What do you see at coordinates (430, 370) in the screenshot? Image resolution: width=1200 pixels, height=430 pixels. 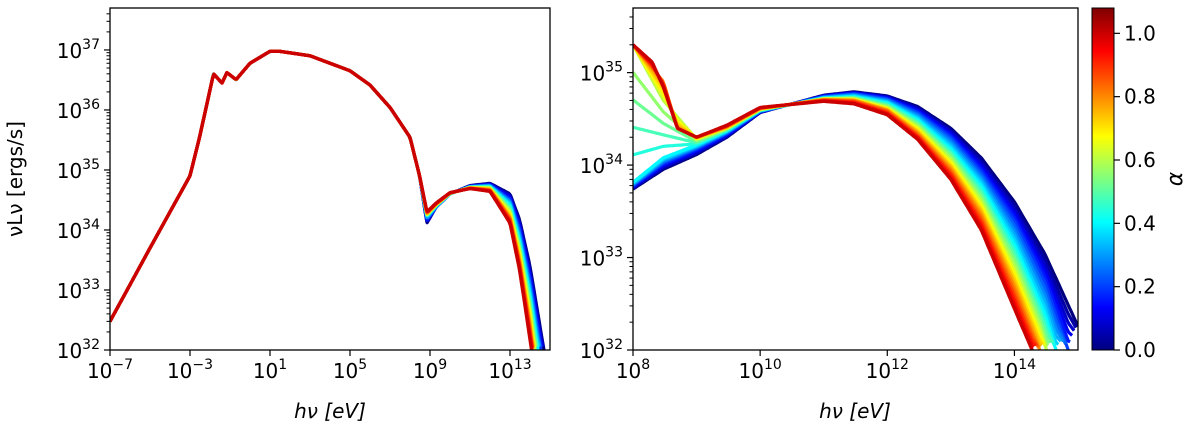 I see `left-x-tick-label: 10⁹` at bounding box center [430, 370].